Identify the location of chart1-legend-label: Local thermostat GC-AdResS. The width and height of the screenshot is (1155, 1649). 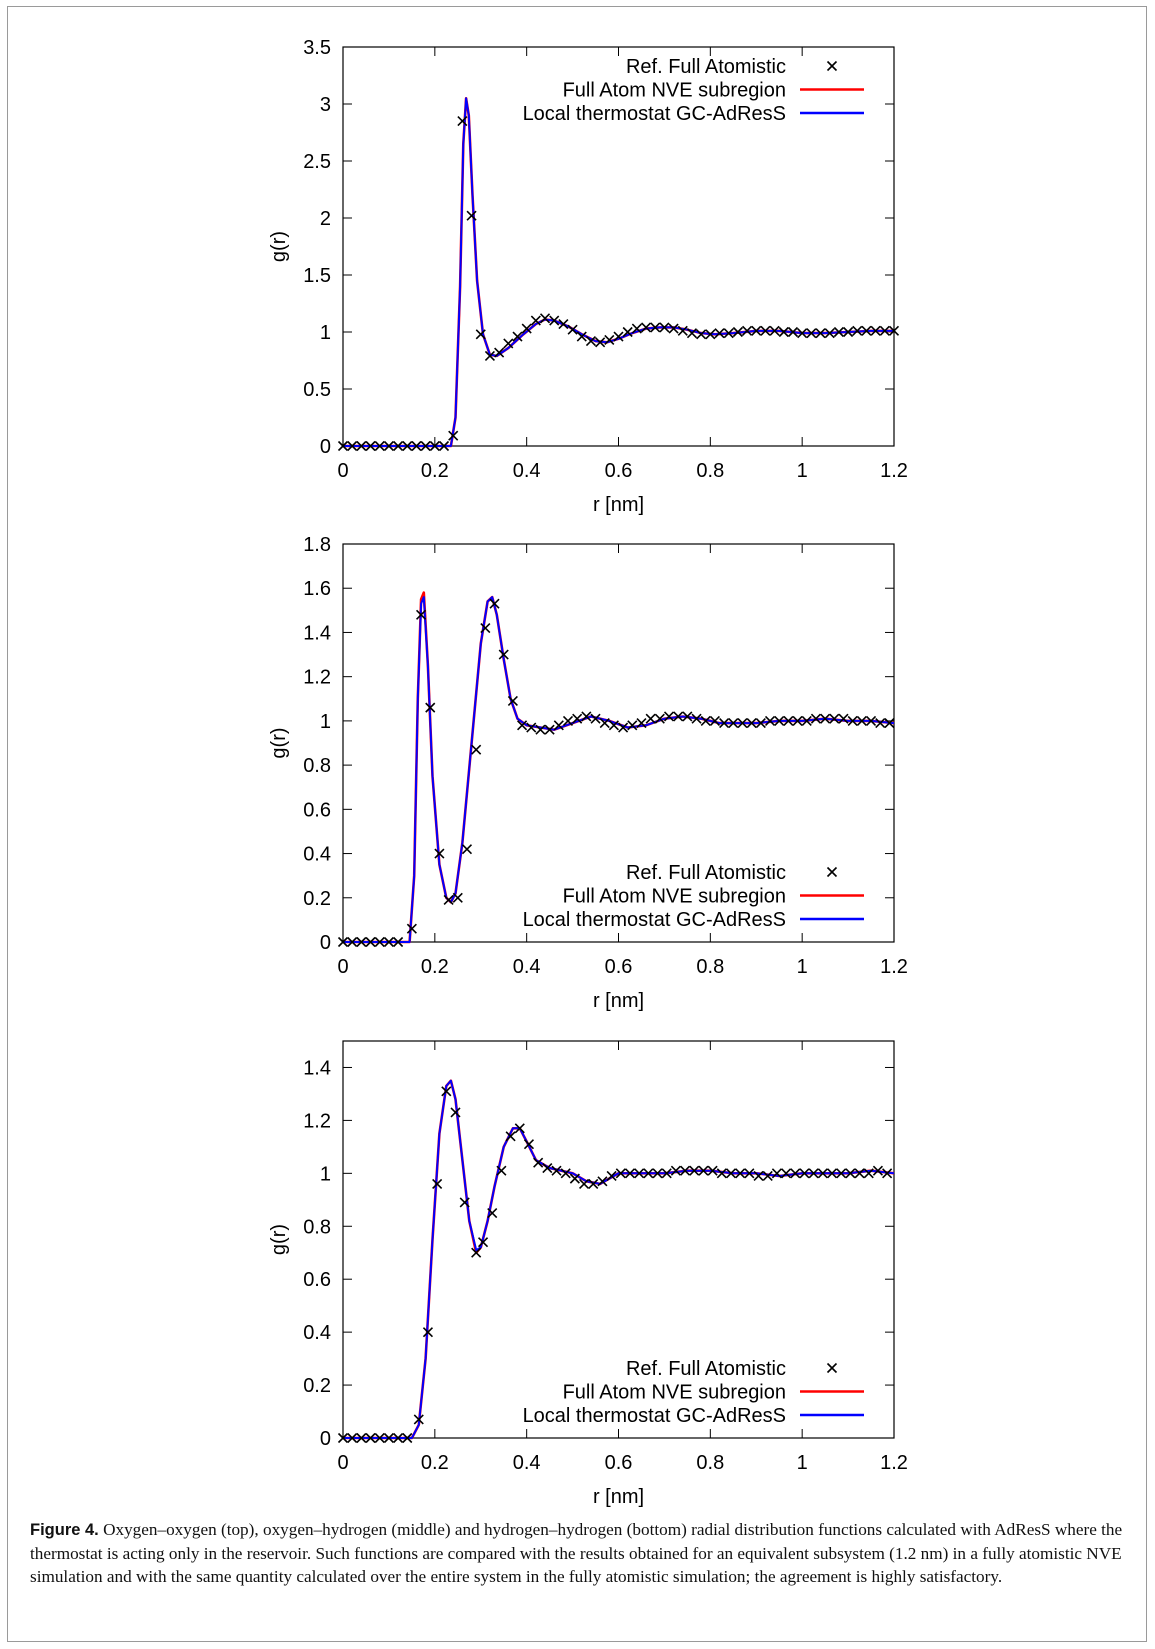
(654, 920).